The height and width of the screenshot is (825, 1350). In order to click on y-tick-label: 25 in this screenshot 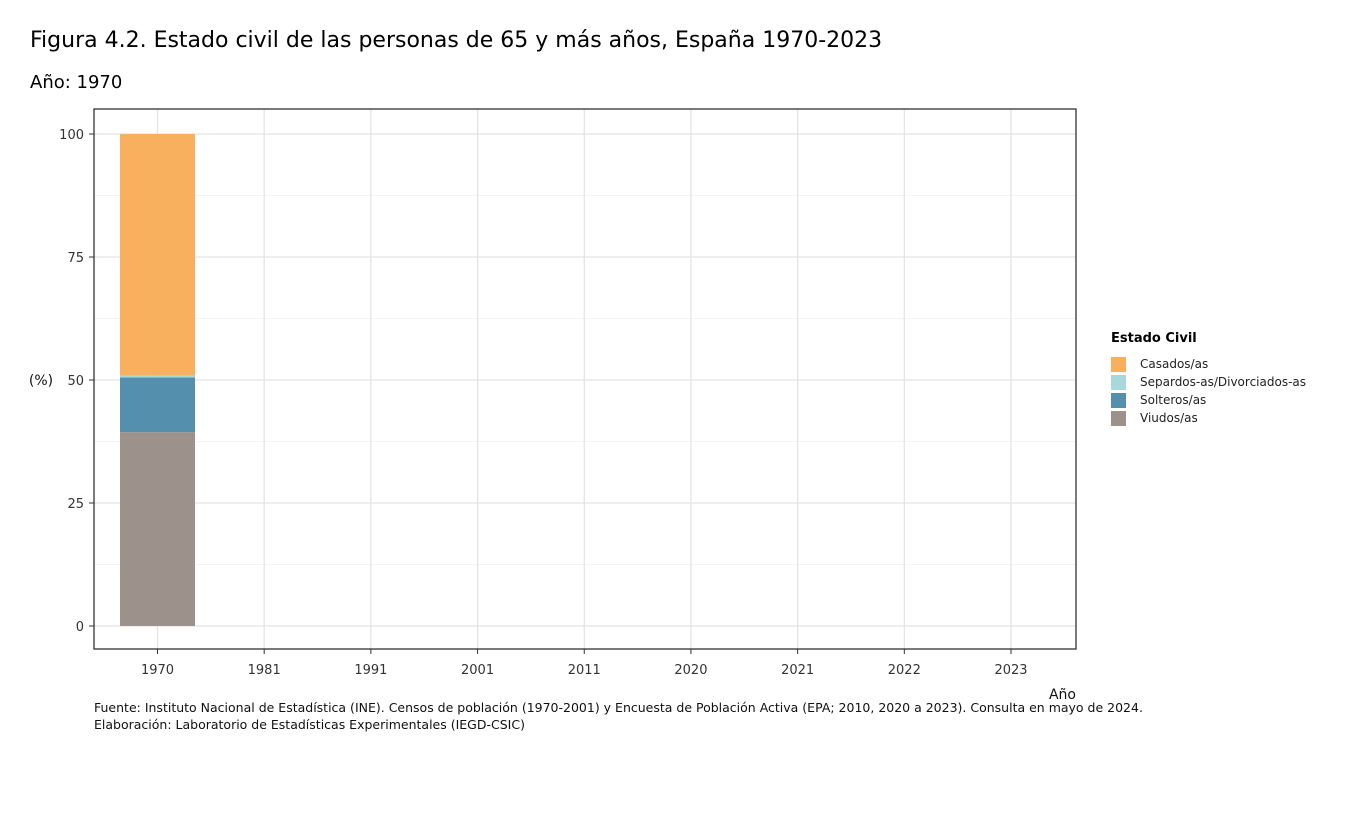, I will do `click(75, 504)`.